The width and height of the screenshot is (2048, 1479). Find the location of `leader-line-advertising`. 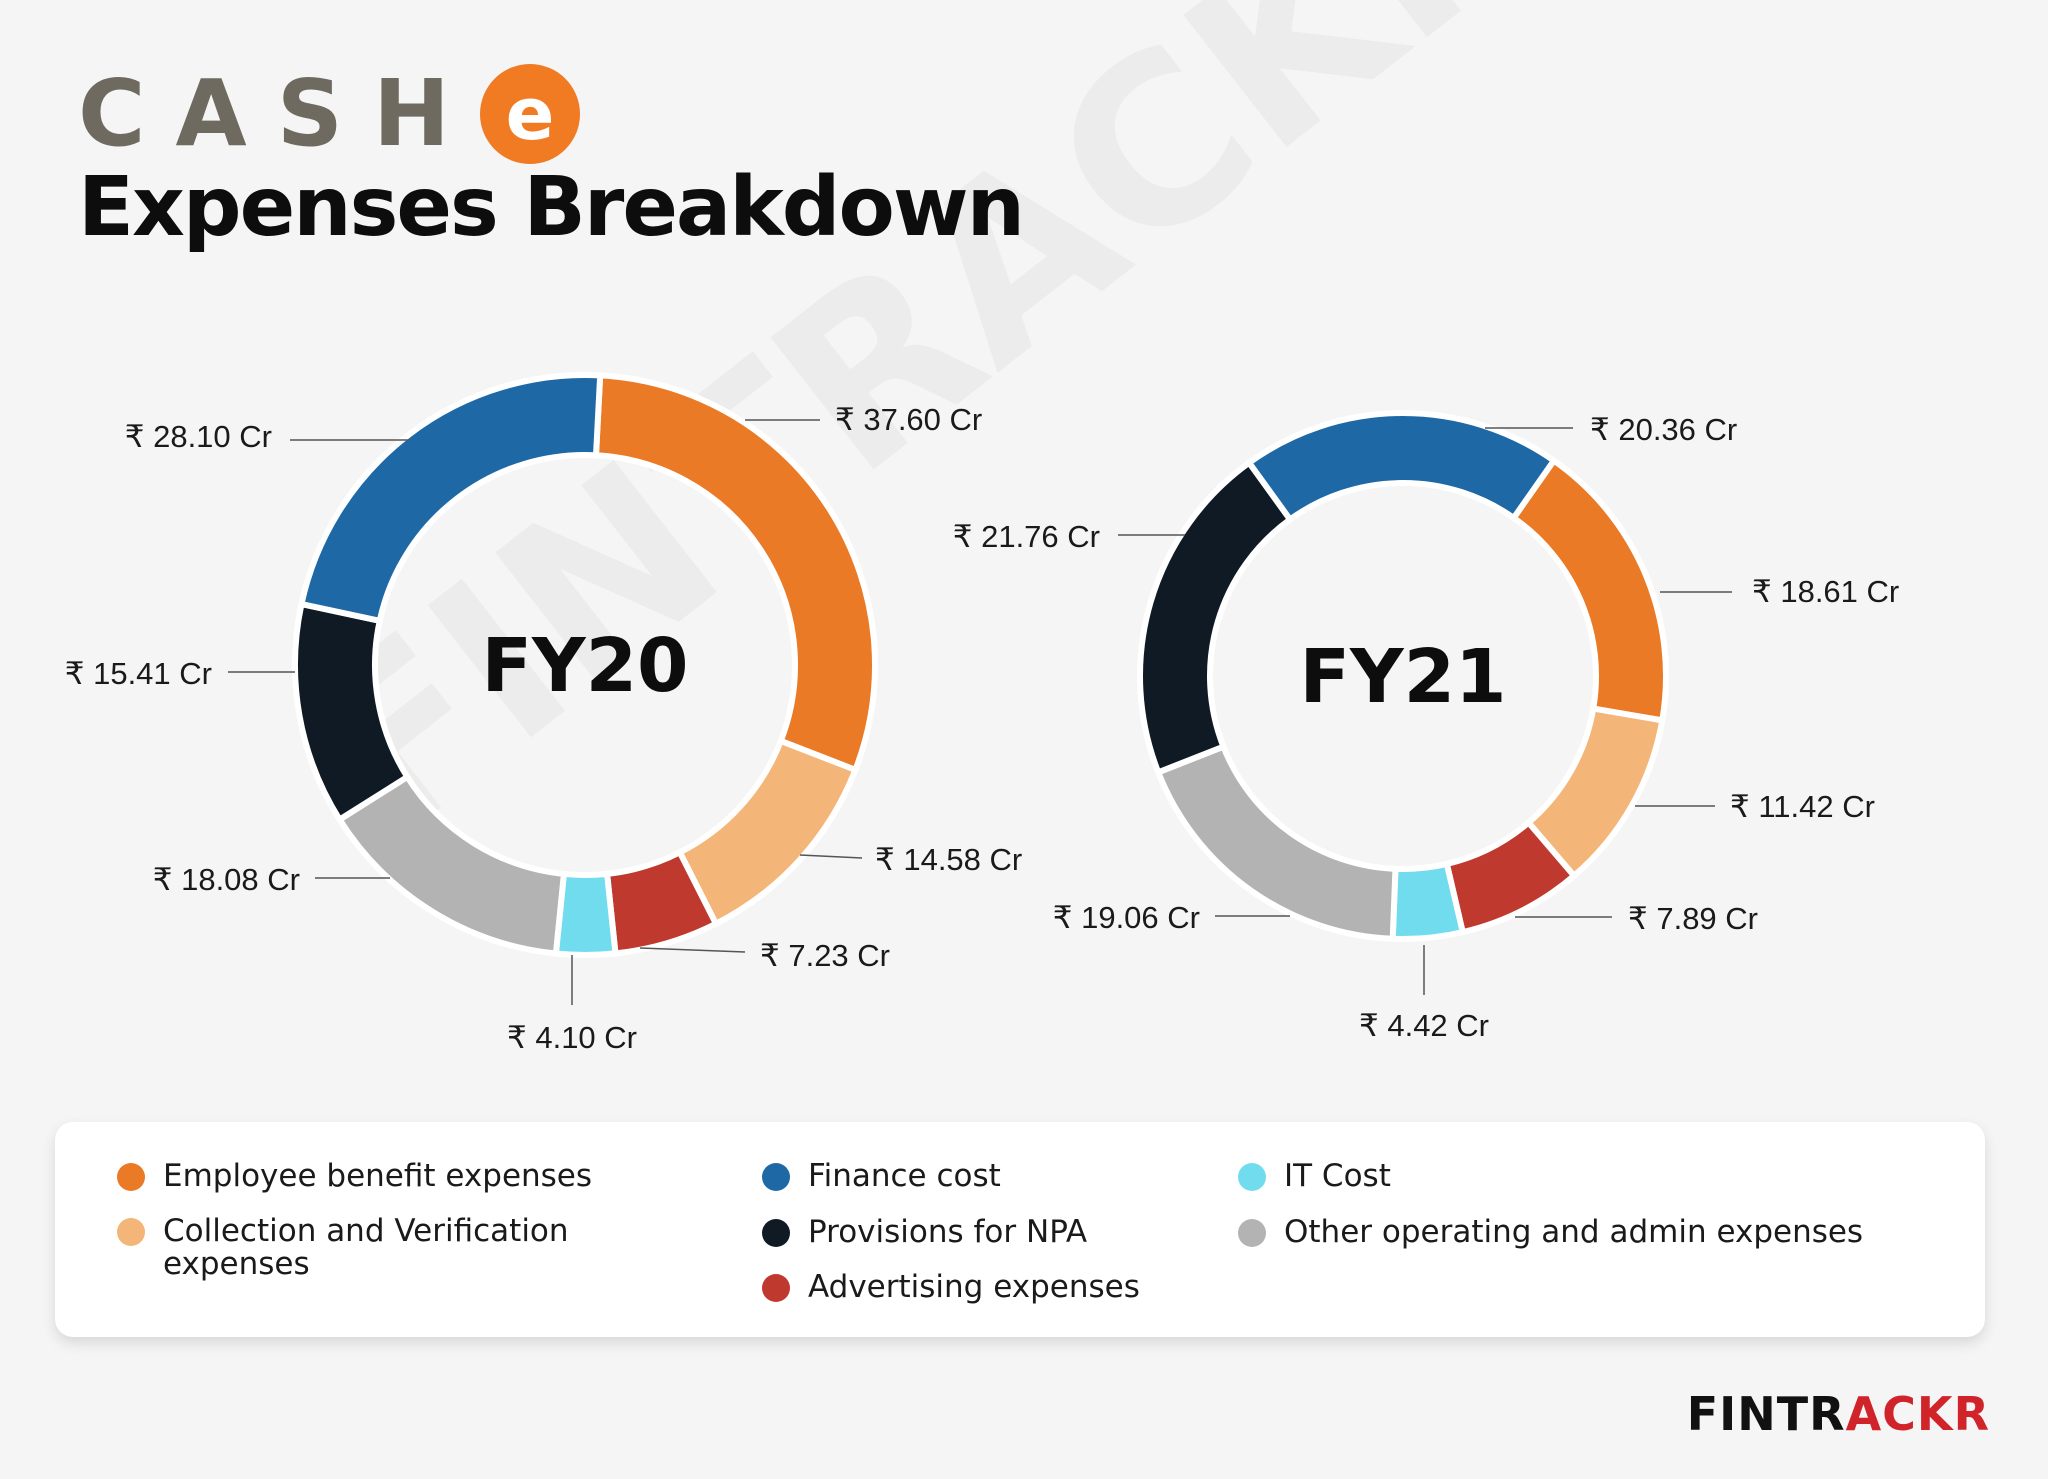

leader-line-advertising is located at coordinates (692, 950).